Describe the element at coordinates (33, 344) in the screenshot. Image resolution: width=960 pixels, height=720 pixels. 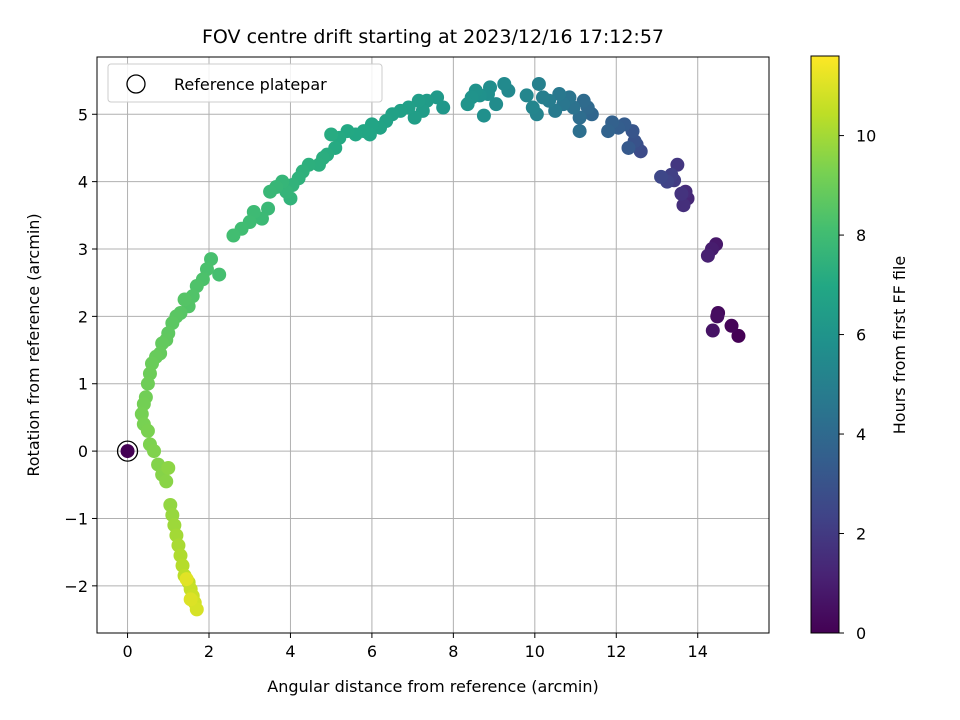
I see `y-axis-label: Rotation from reference (arcmin)` at that location.